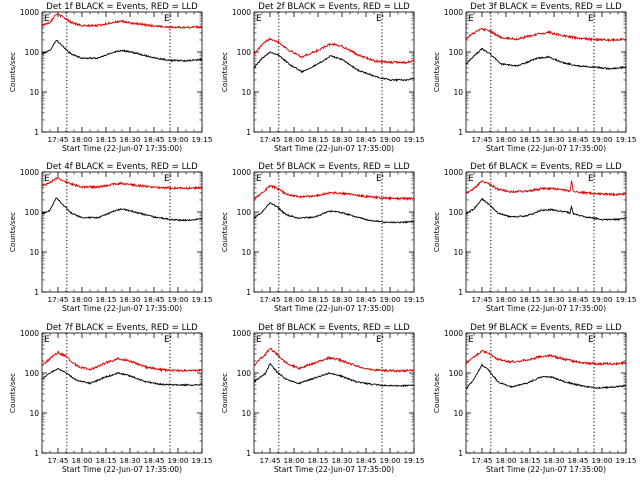  What do you see at coordinates (122, 328) in the screenshot?
I see `panel-title: Det 7f BLACK = Events, RED = LLD` at bounding box center [122, 328].